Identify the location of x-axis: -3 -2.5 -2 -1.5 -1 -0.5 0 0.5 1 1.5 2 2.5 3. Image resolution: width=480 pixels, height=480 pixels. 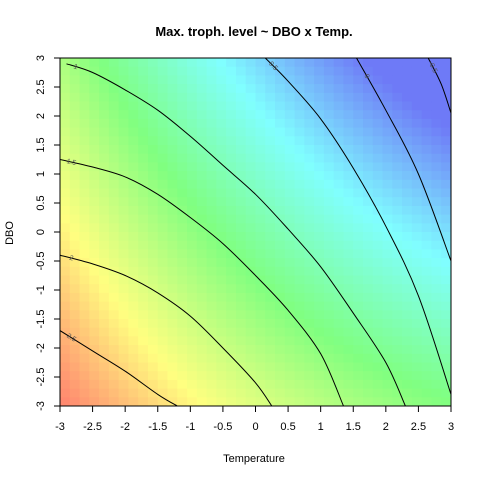
(254, 419).